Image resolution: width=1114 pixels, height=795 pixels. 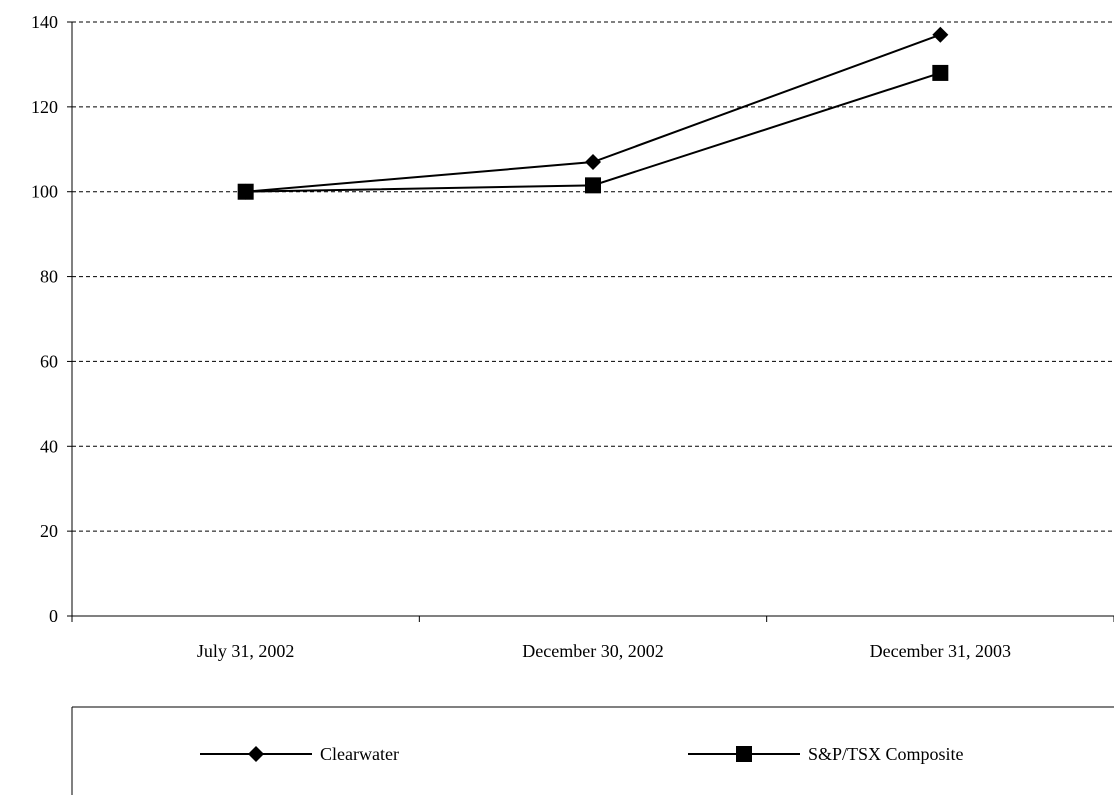 I want to click on y-tick-label-40: 40, so click(x=49, y=446).